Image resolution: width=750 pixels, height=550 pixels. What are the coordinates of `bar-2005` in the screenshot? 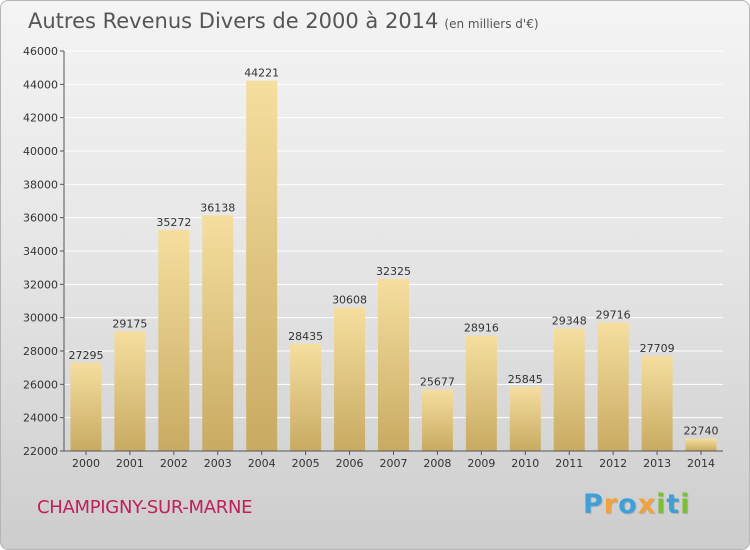 It's located at (306, 397).